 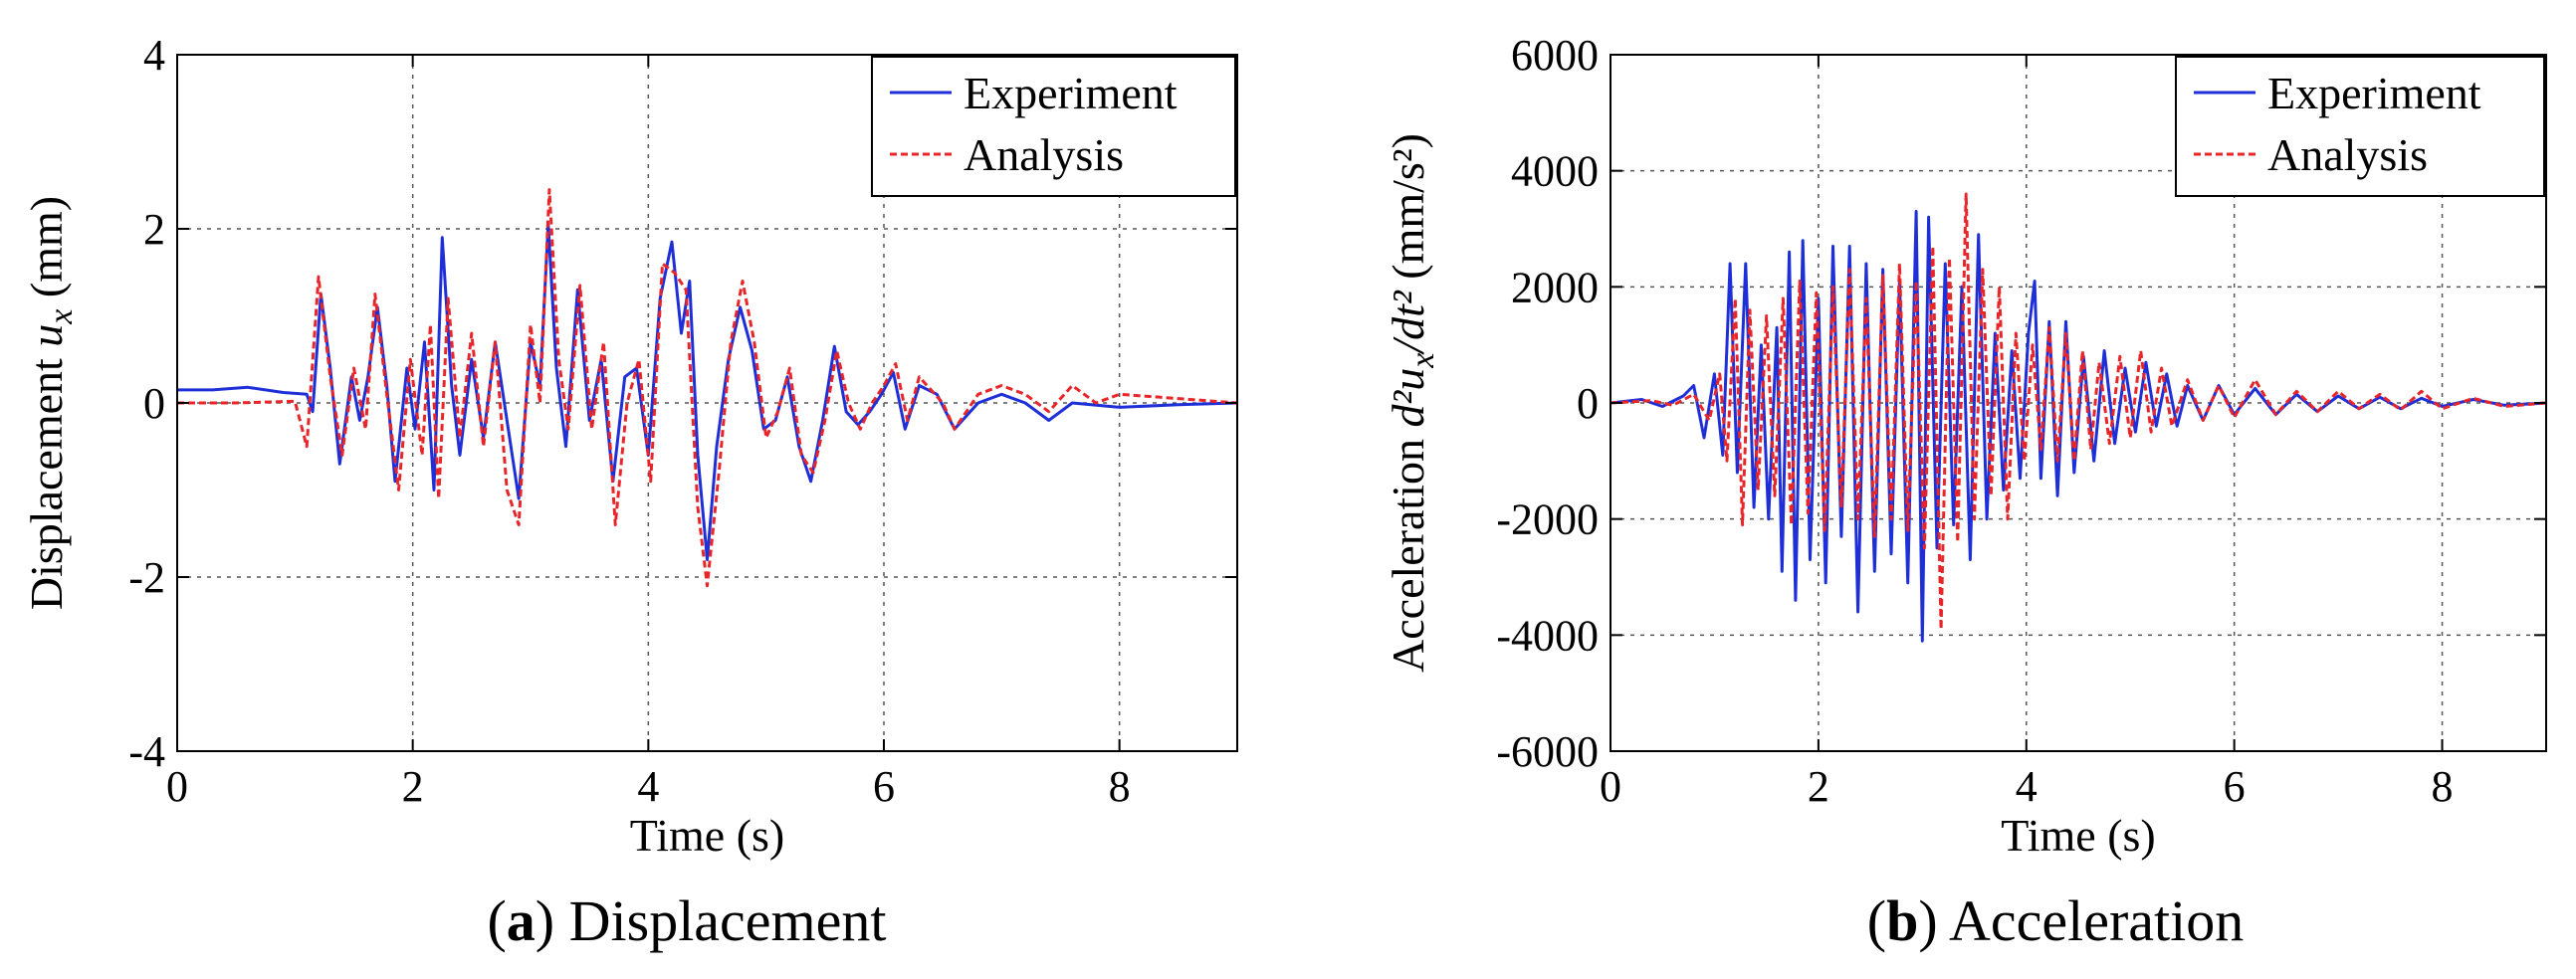 What do you see at coordinates (146, 577) in the screenshot?
I see `y-tick-label: -2` at bounding box center [146, 577].